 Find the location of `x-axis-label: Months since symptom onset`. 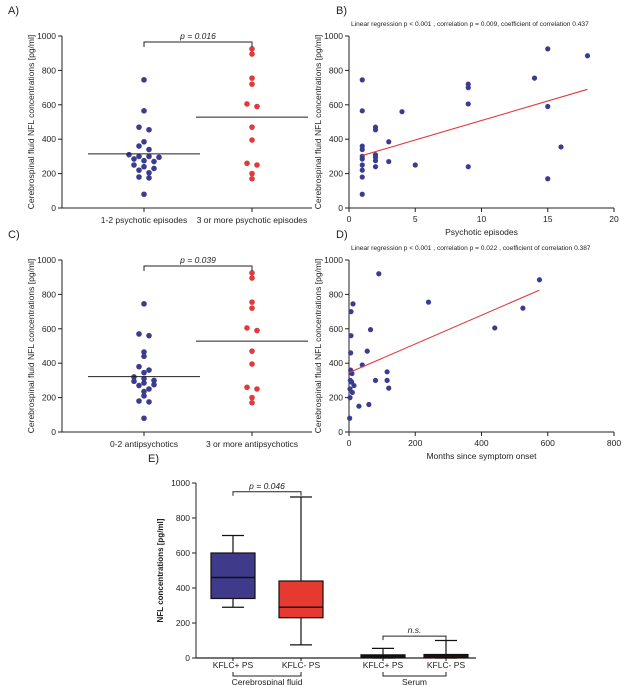

x-axis-label: Months since symptom onset is located at coordinates (481, 456).